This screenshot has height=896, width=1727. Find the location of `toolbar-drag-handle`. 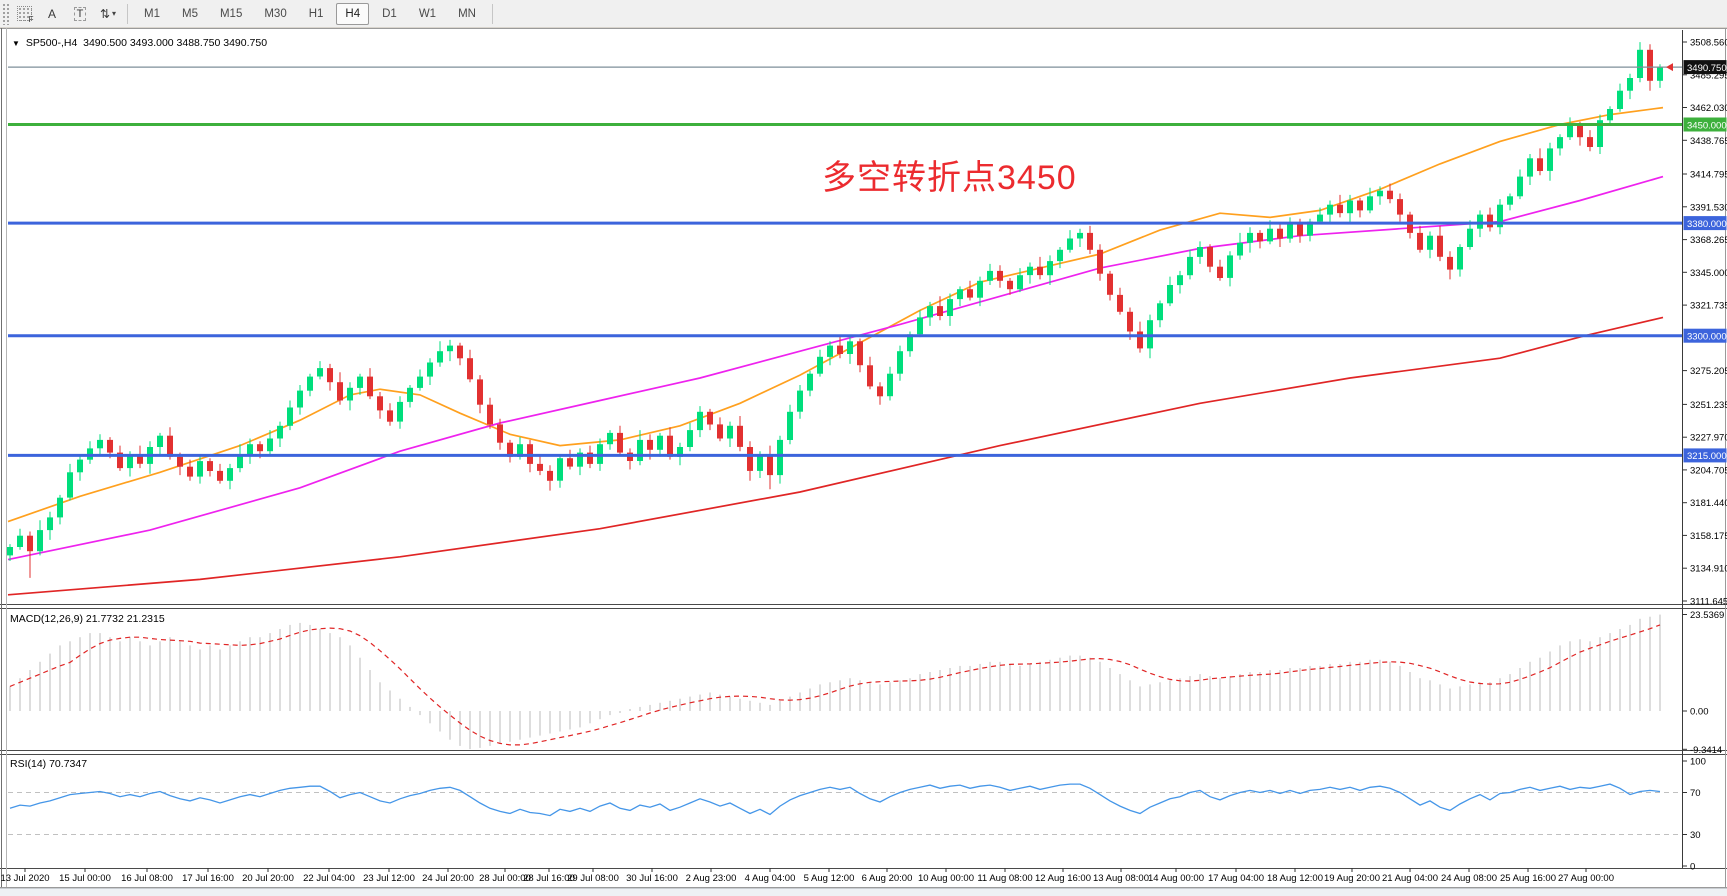

toolbar-drag-handle is located at coordinates (6, 13).